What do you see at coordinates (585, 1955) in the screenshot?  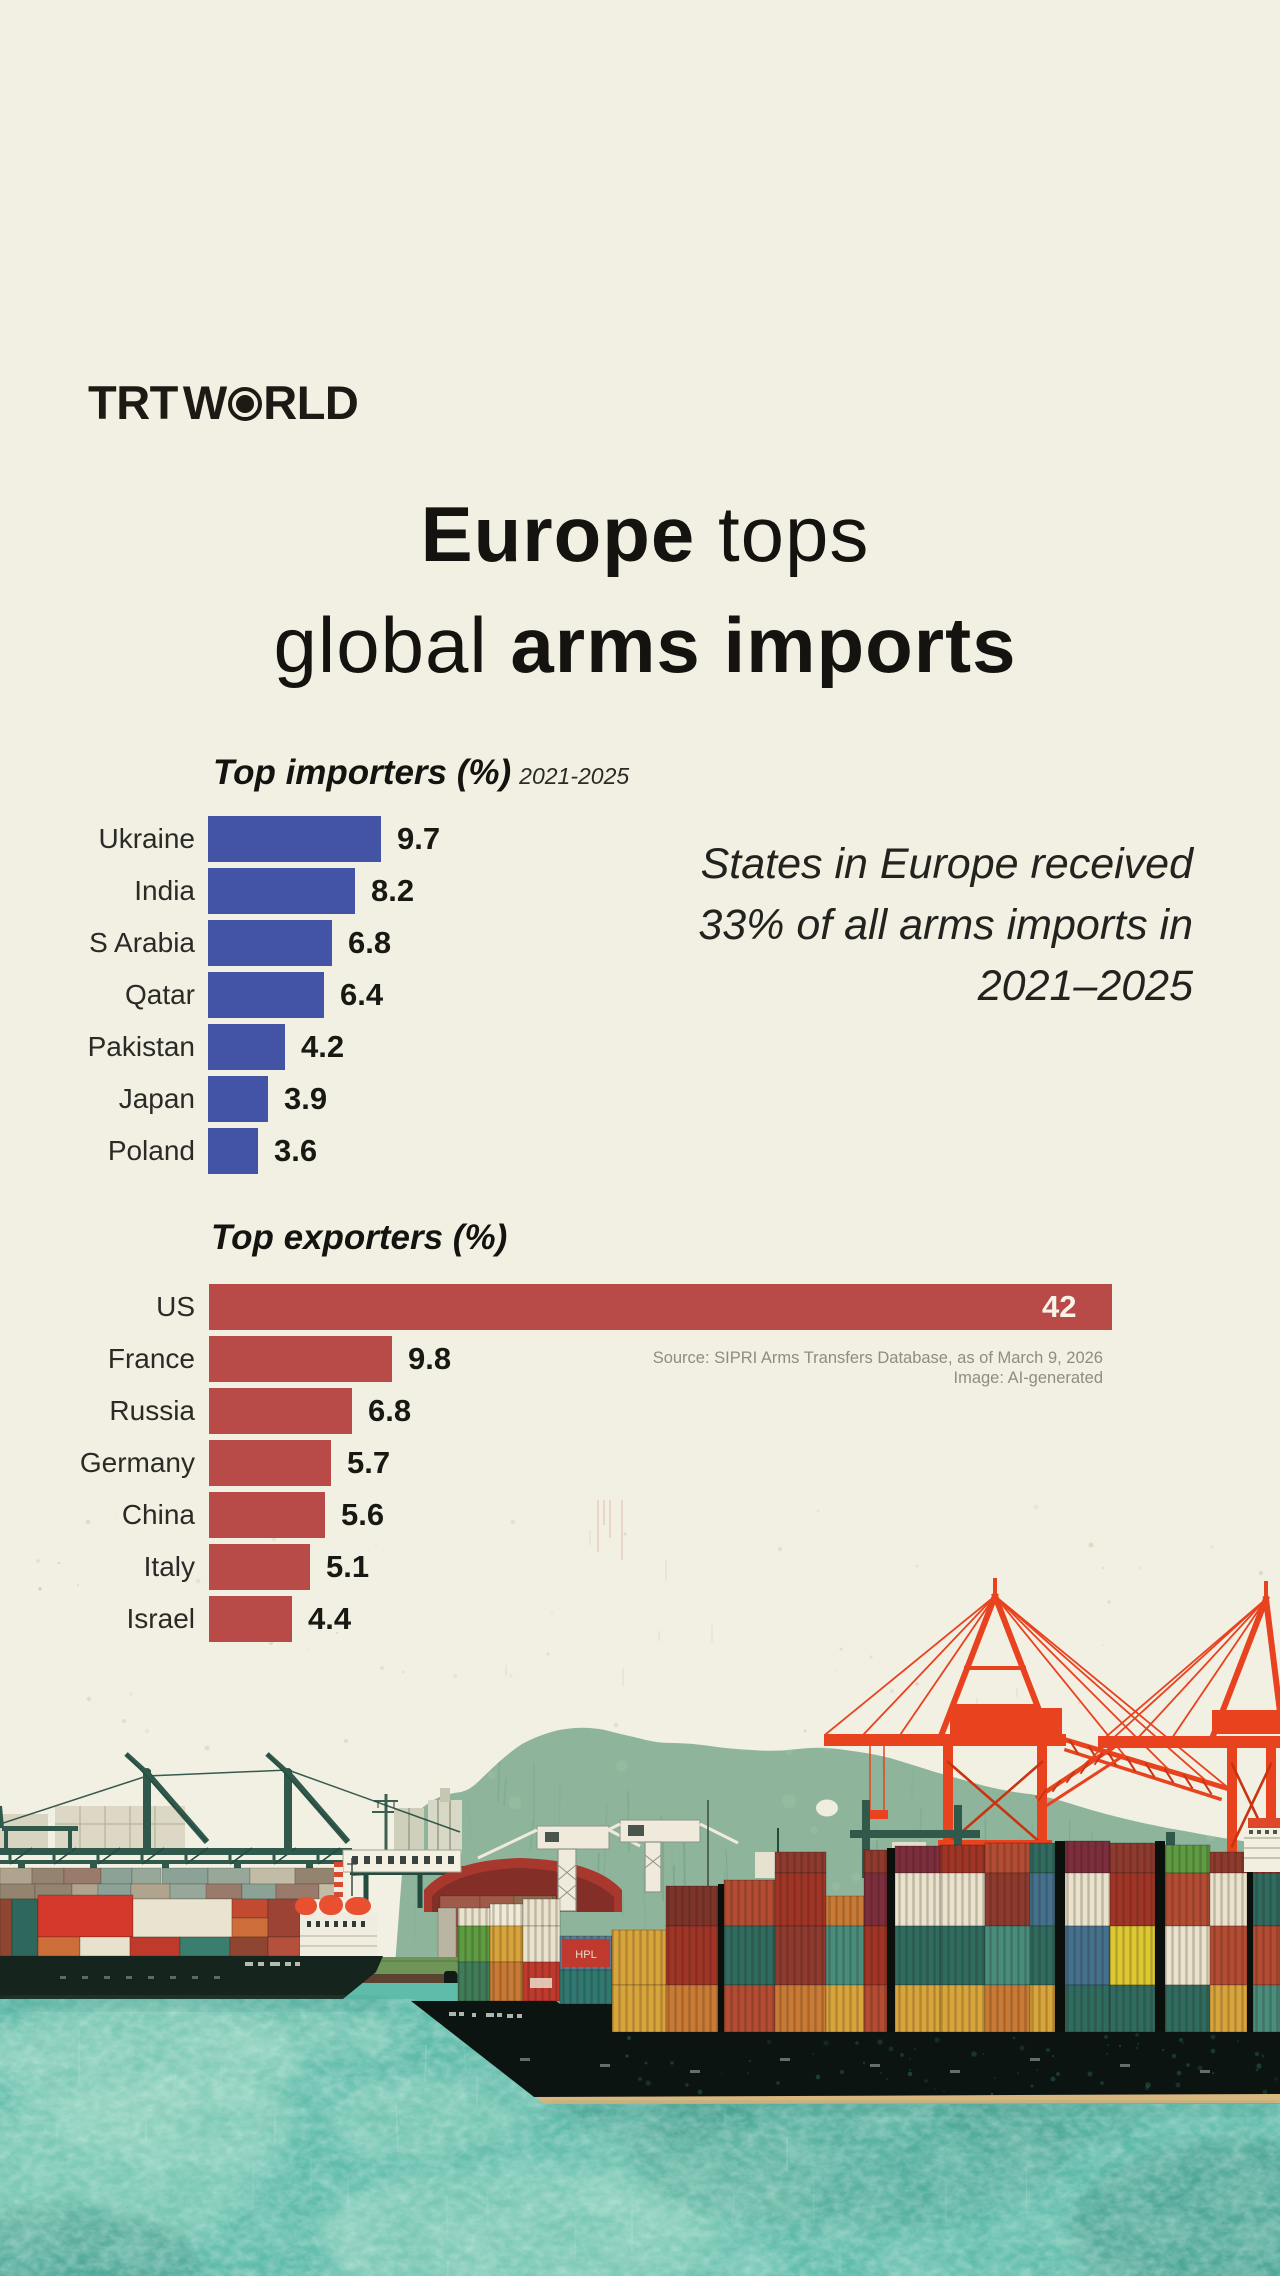 I see `svg-text: HPL` at bounding box center [585, 1955].